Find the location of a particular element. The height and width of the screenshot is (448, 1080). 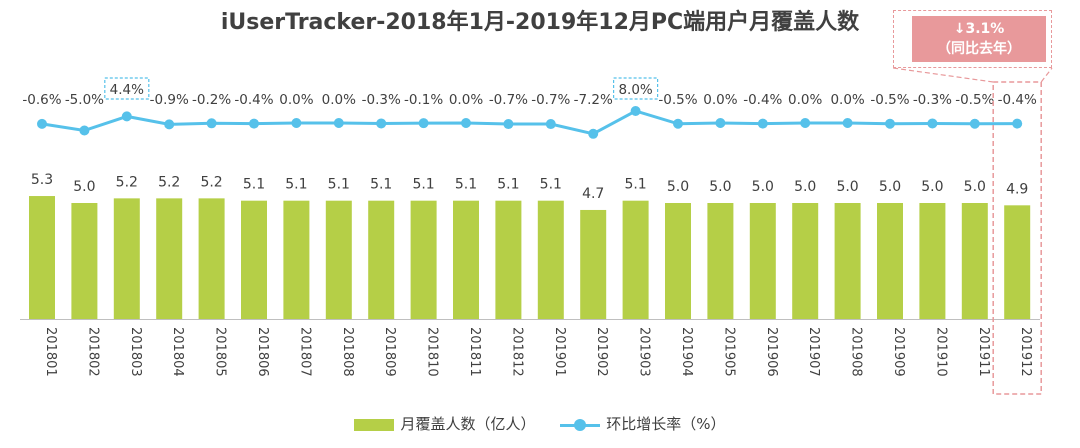

yoy-callout-frame is located at coordinates (972, 39).